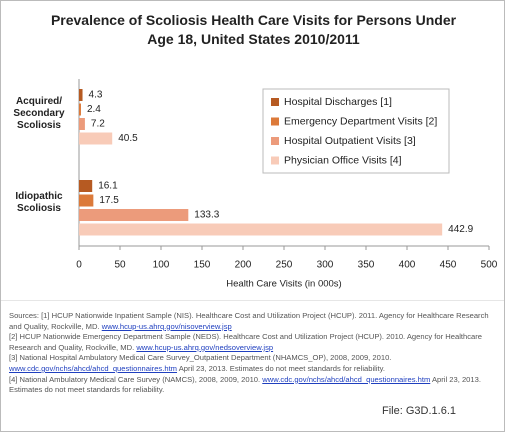 The width and height of the screenshot is (505, 432). Describe the element at coordinates (343, 160) in the screenshot. I see `legend-label: Physician Office Visits [4]` at that location.